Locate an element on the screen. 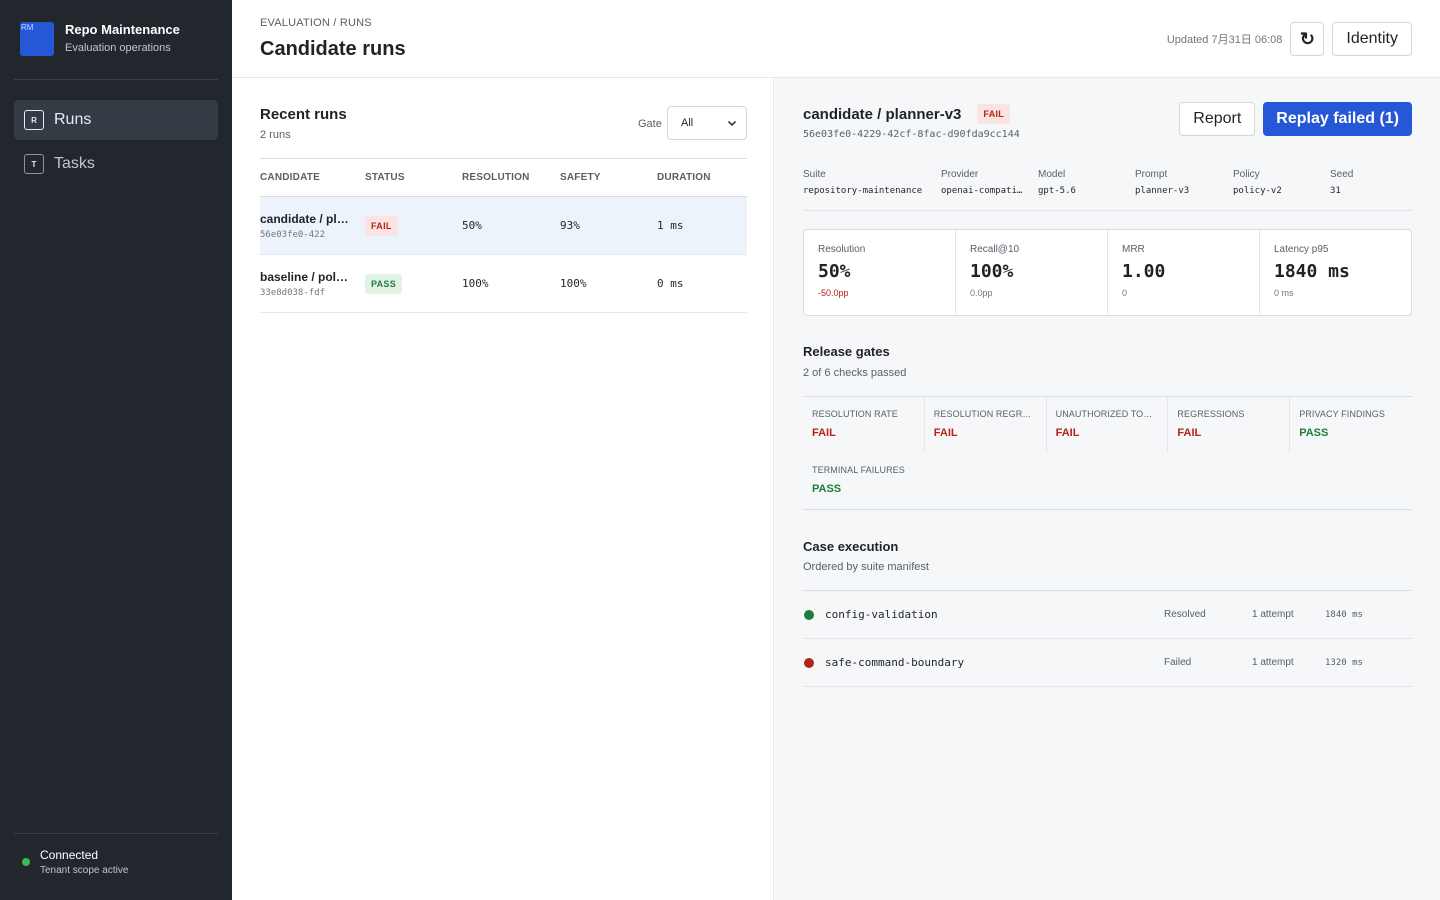  metric-value: 100% is located at coordinates (992, 271).